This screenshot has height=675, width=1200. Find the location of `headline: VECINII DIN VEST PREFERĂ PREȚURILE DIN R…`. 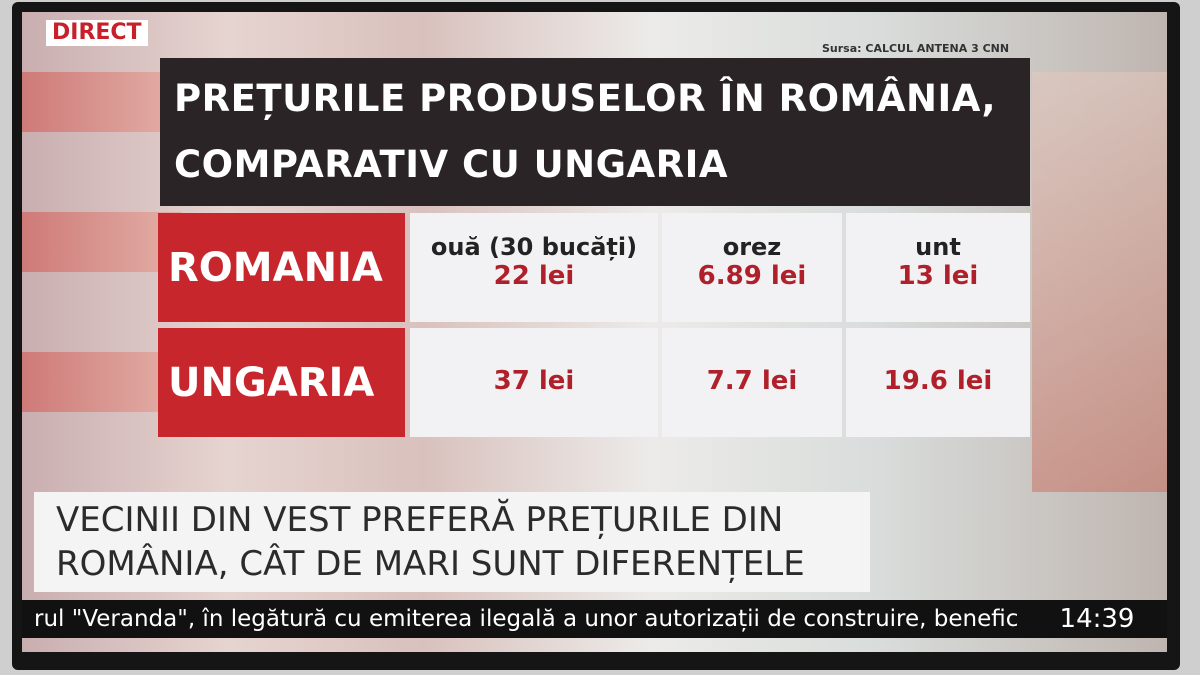

headline: VECINII DIN VEST PREFERĂ PREȚURILE DIN R… is located at coordinates (452, 542).